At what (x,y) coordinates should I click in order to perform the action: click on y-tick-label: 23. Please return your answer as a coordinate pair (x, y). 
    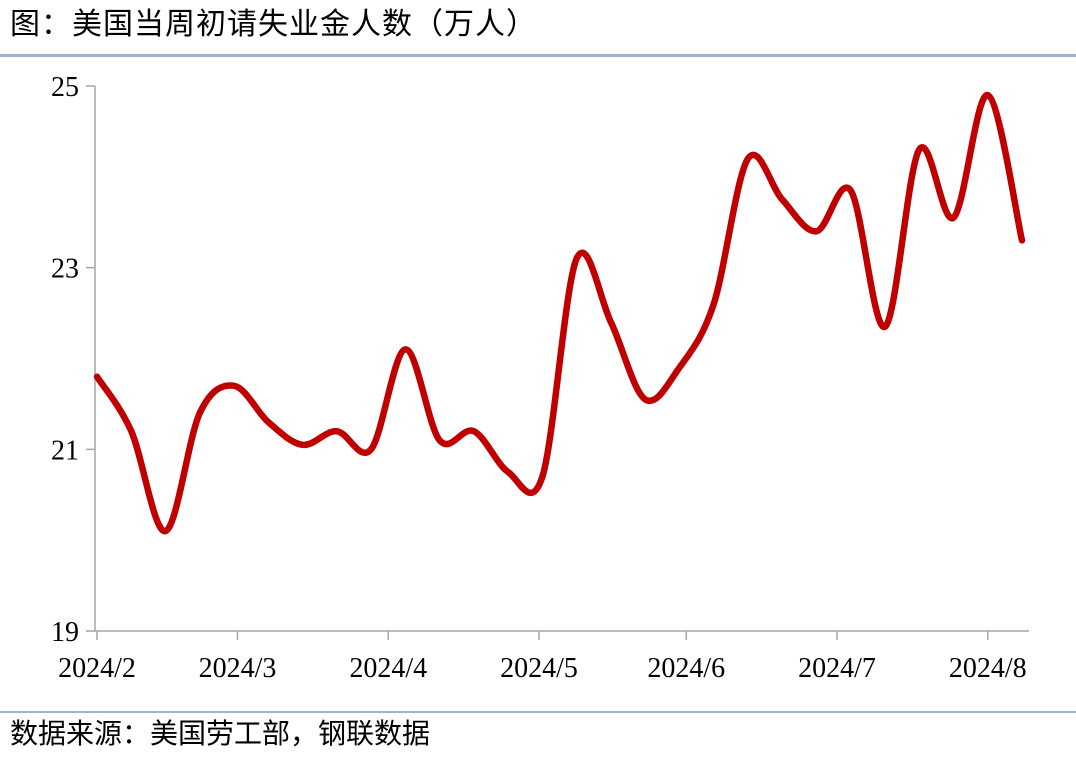
    Looking at the image, I should click on (65, 269).